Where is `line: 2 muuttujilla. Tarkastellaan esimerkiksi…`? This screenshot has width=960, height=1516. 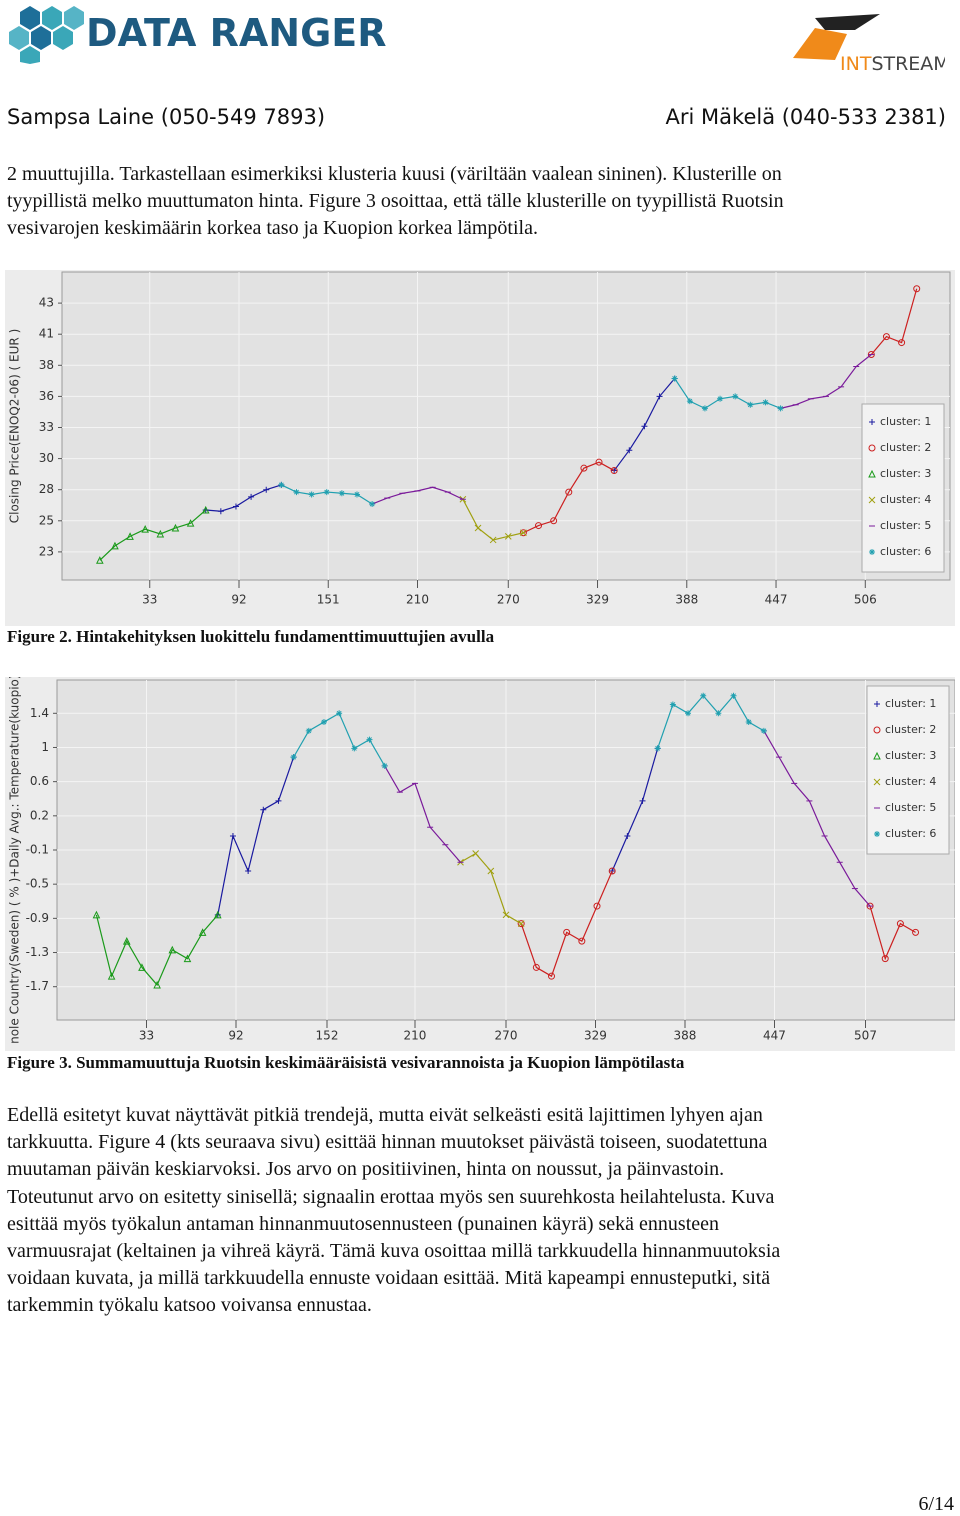 line: 2 muuttujilla. Tarkastellaan esimerkiksi… is located at coordinates (394, 174).